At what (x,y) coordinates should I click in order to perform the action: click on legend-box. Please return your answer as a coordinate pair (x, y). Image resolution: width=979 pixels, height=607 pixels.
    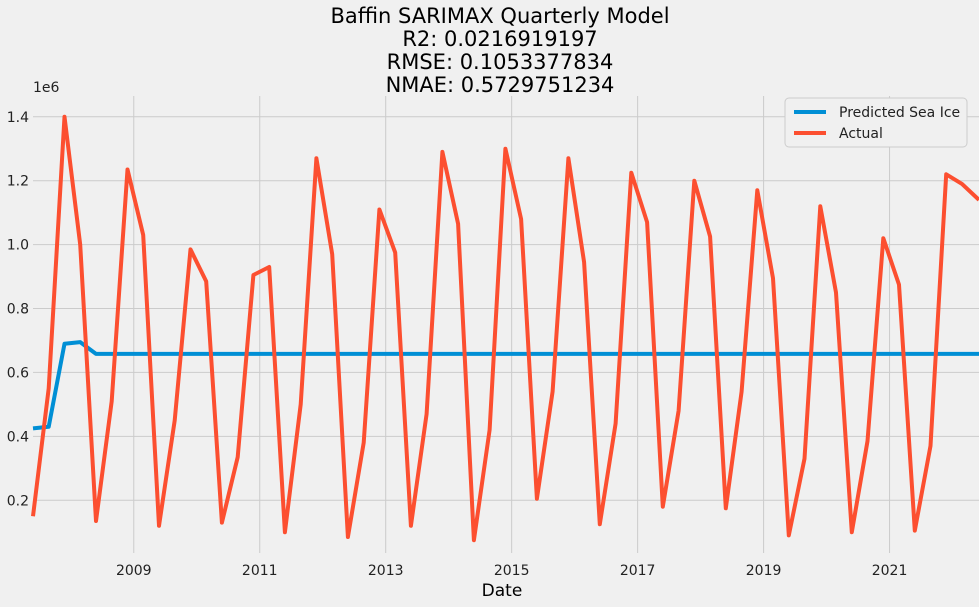
    Looking at the image, I should click on (876, 122).